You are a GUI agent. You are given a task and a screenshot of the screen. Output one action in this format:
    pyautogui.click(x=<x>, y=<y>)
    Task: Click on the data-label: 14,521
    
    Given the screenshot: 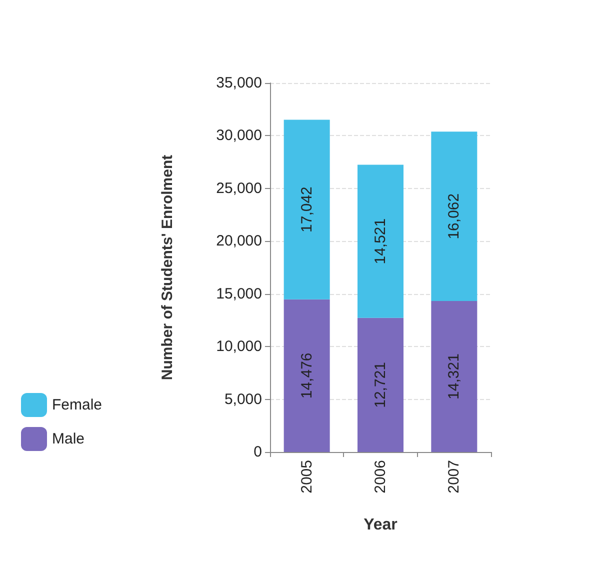 What is the action you would take?
    pyautogui.click(x=380, y=241)
    